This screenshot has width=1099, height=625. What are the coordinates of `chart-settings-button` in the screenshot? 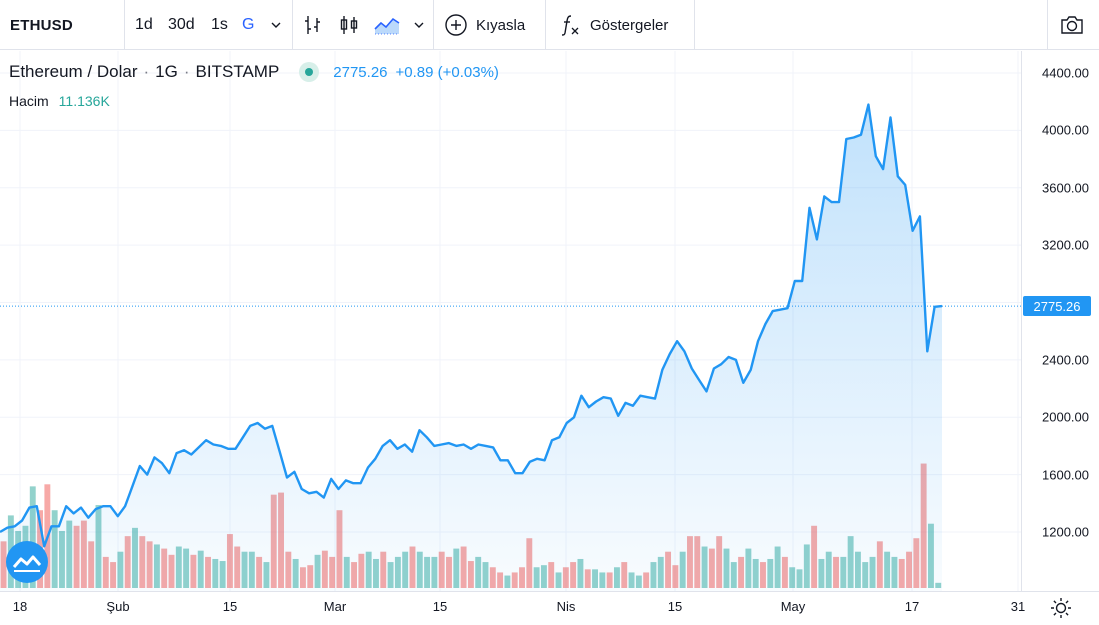 It's located at (1061, 608).